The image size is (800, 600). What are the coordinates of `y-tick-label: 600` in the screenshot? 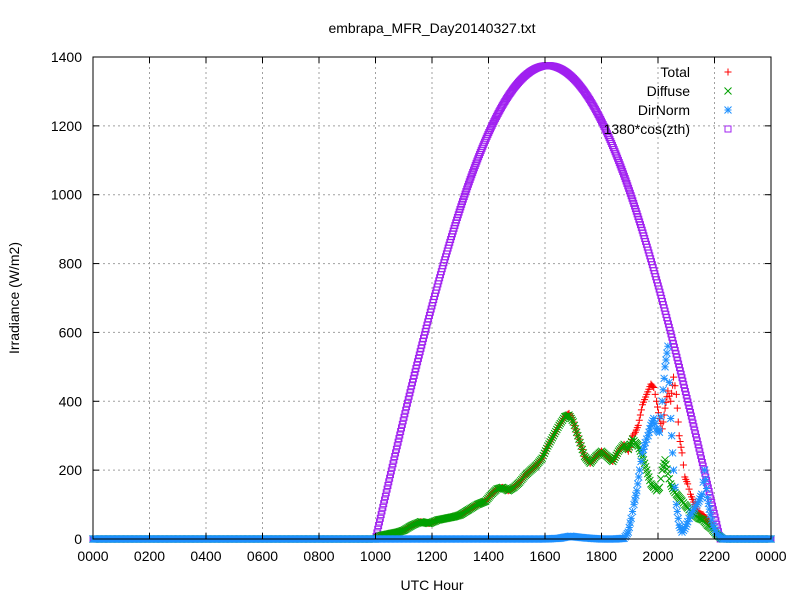 It's located at (71, 332).